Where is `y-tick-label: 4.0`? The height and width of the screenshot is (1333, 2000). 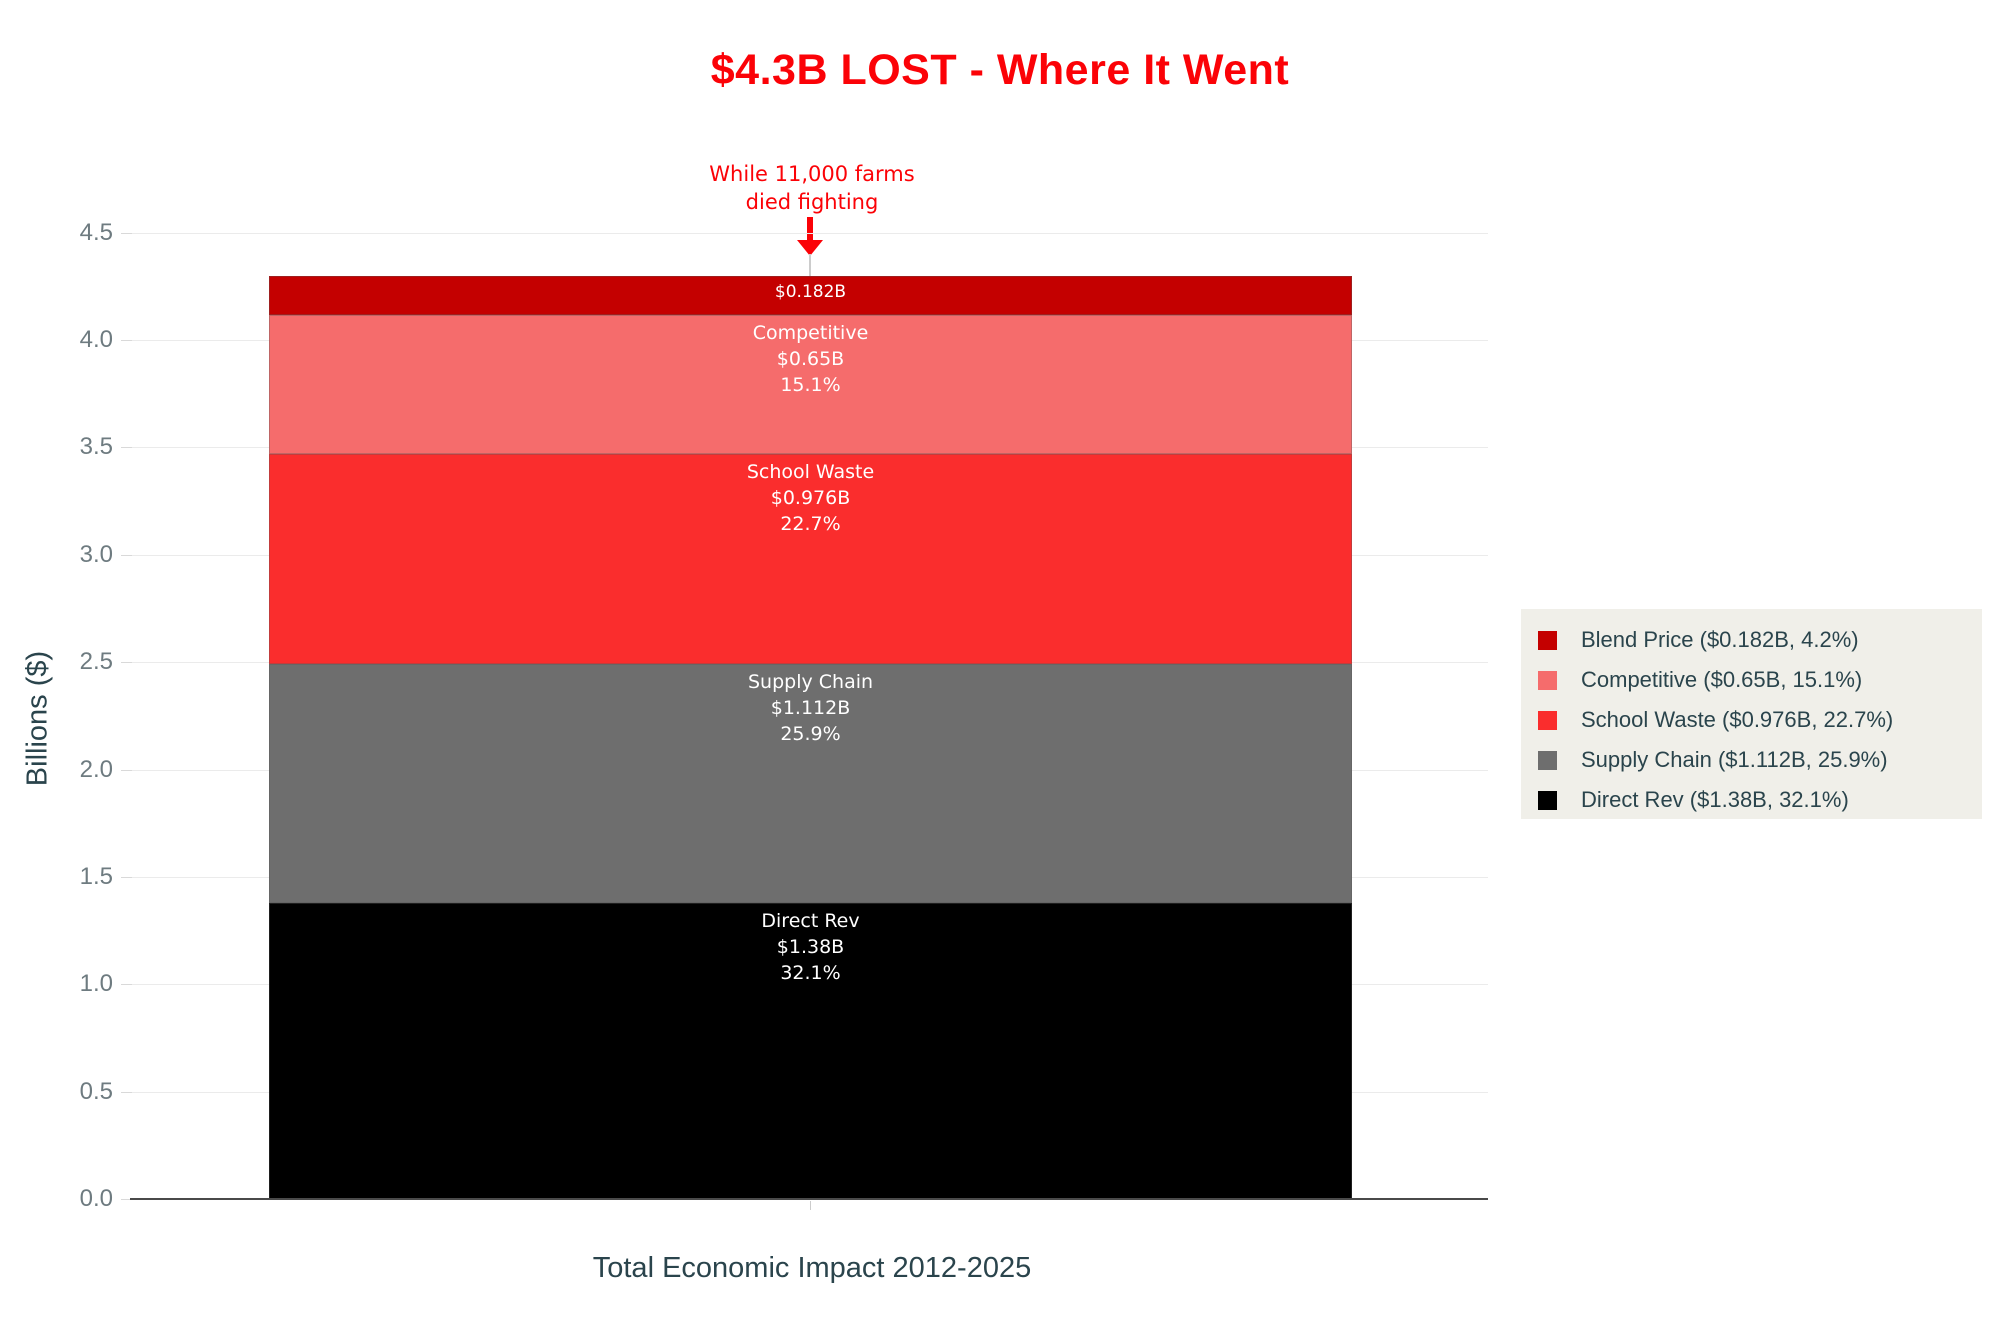 y-tick-label: 4.0 is located at coordinates (96, 339).